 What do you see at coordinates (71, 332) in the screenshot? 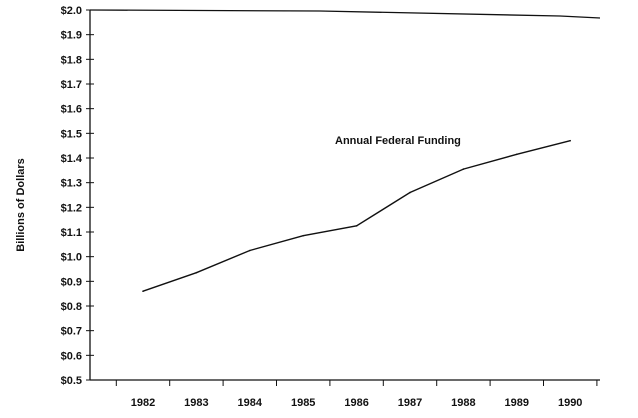
I see `y-tick-label: $0.7` at bounding box center [71, 332].